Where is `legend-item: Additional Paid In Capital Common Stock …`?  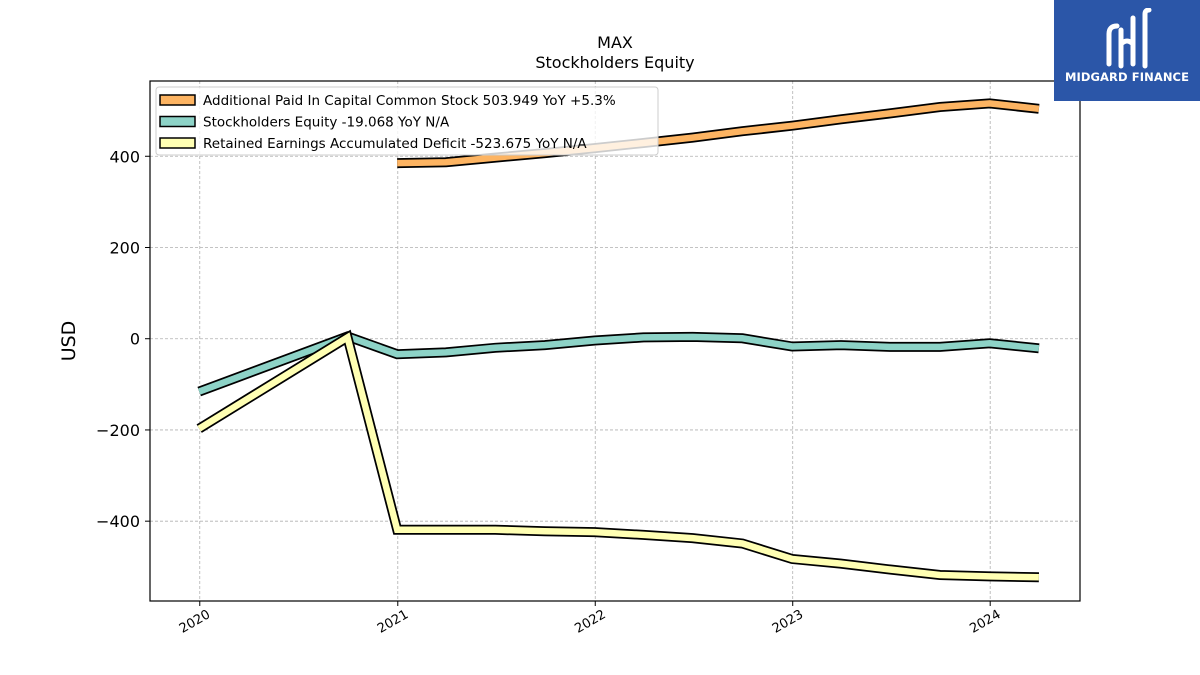 legend-item: Additional Paid In Capital Common Stock … is located at coordinates (387, 101).